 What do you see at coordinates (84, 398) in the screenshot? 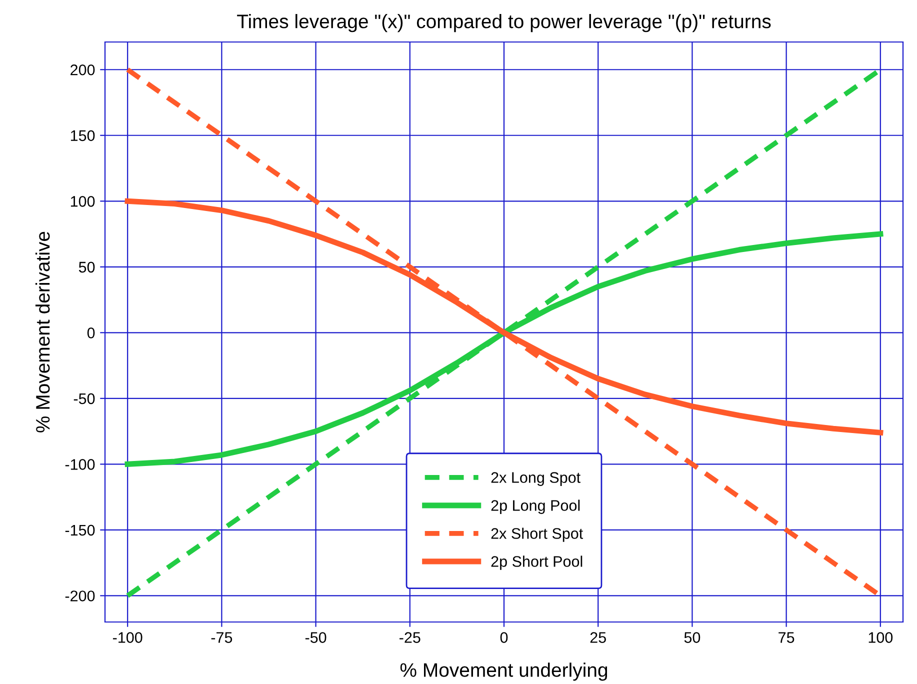
I see `y-tick-label: -50` at bounding box center [84, 398].